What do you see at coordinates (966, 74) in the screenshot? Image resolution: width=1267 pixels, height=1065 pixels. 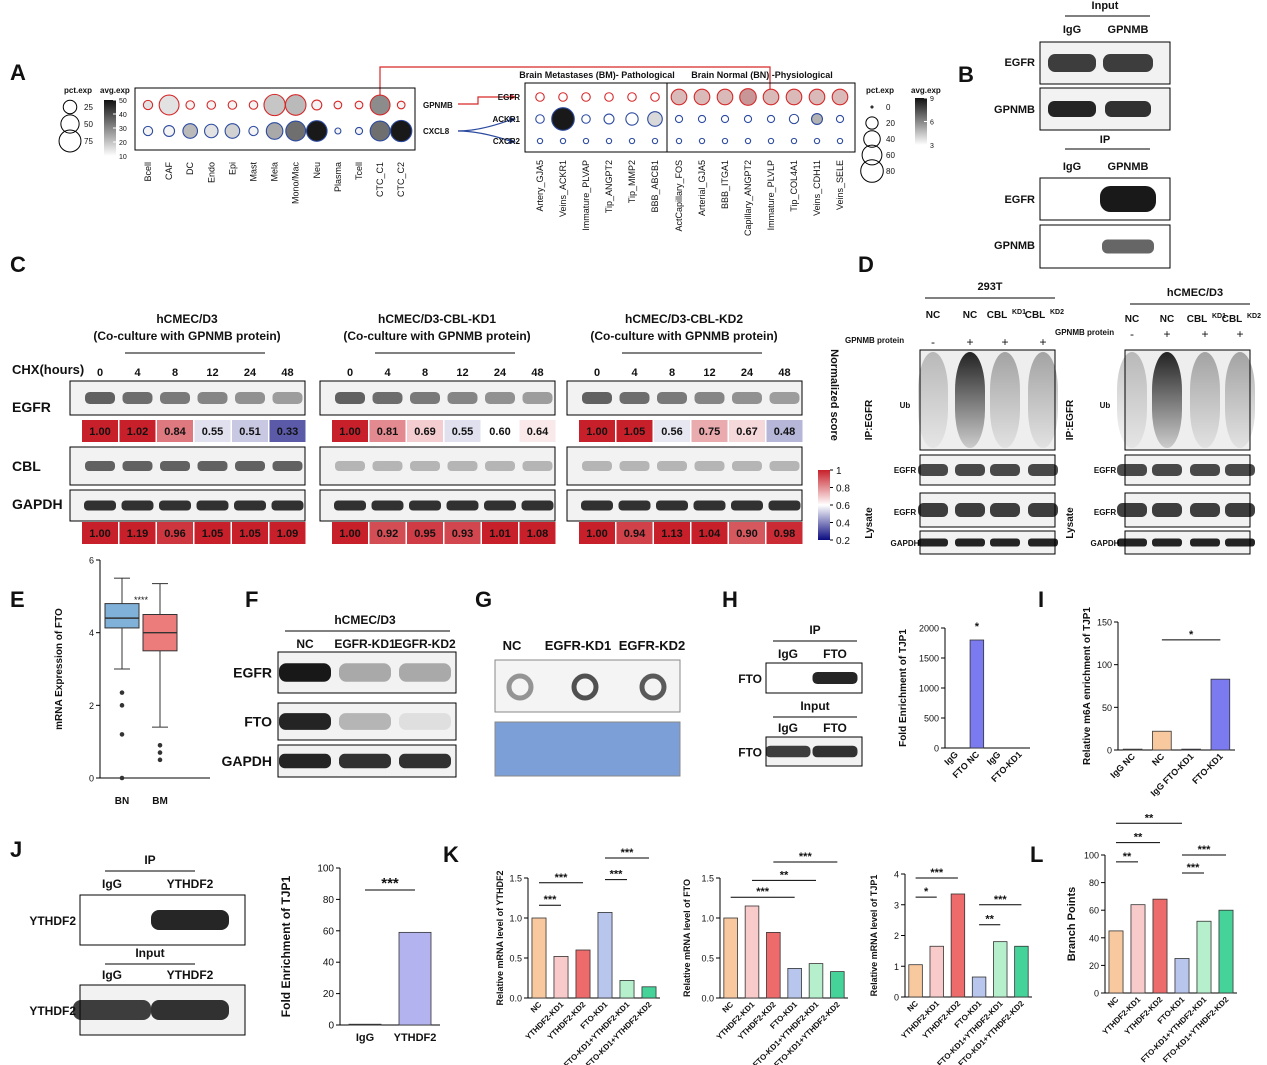 I see `panel-letter: B` at bounding box center [966, 74].